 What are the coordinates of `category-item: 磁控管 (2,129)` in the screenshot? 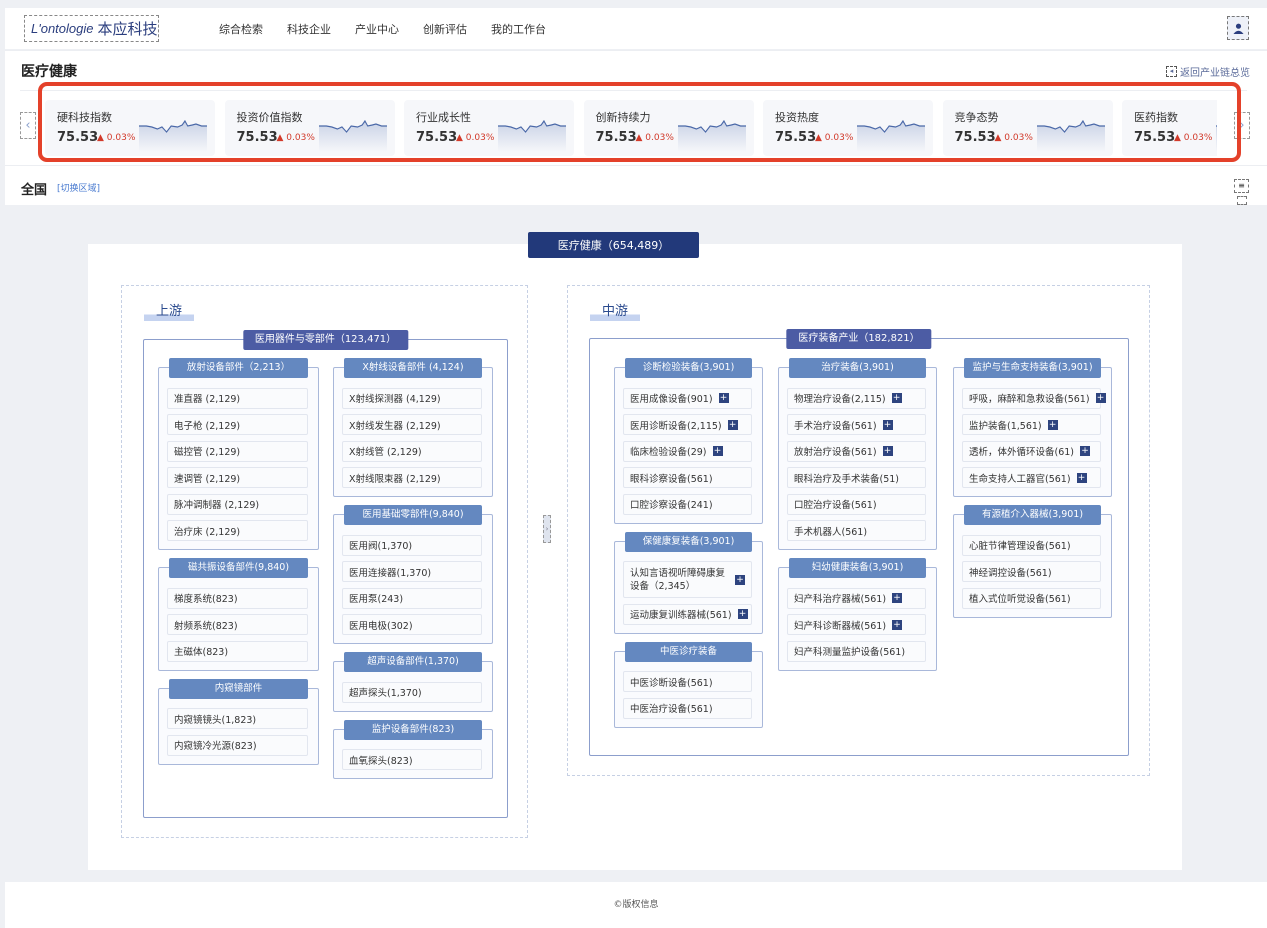 It's located at (237, 451).